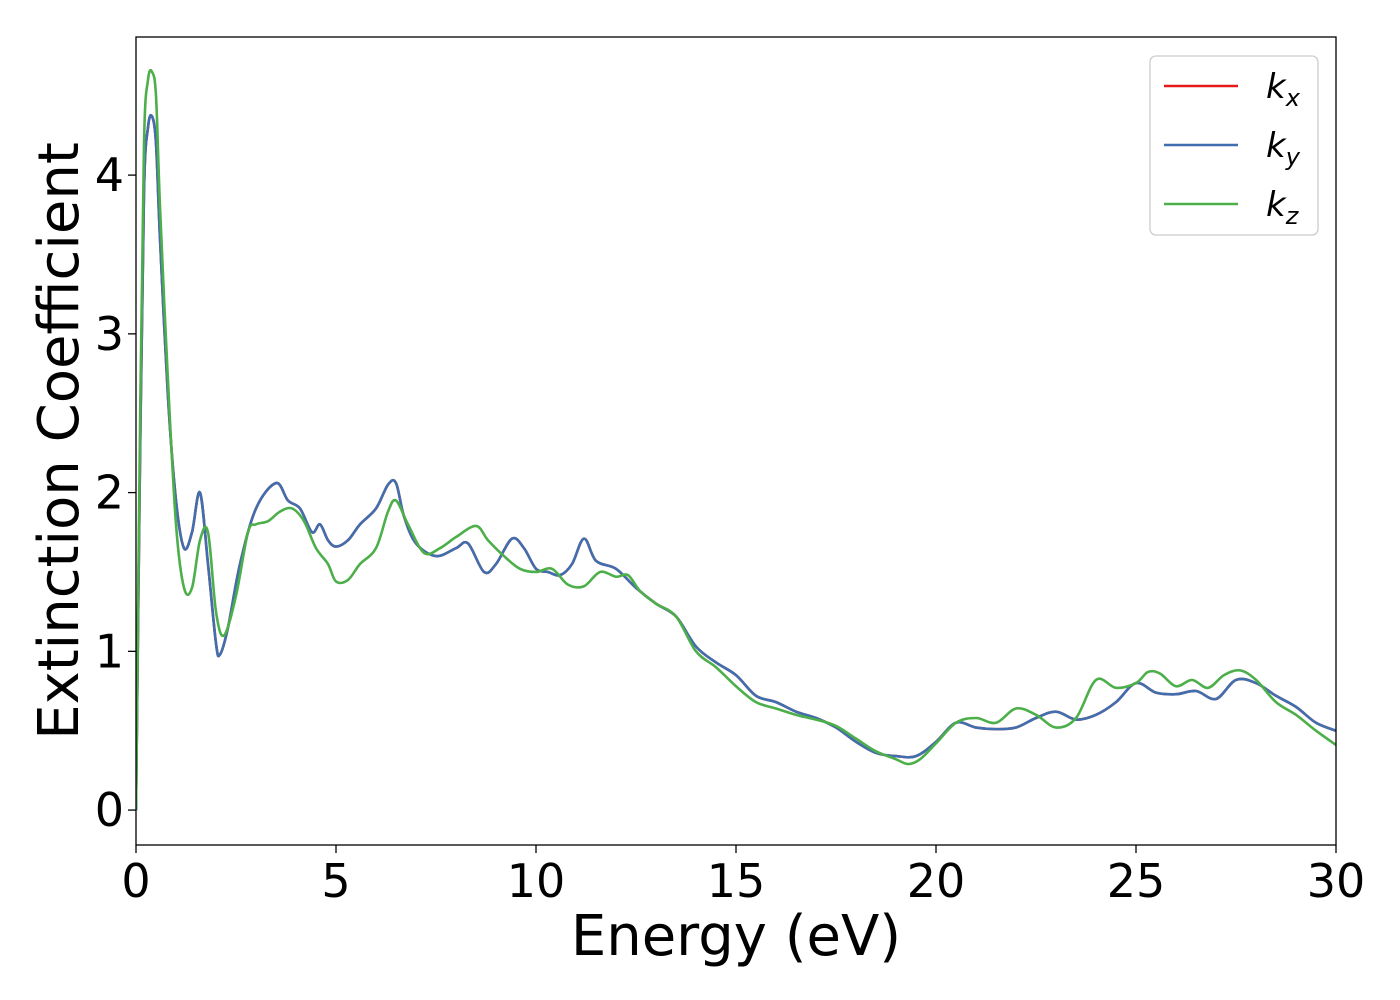 Image resolution: width=1400 pixels, height=1000 pixels. I want to click on y-ticks: 0 1 2 3 4, so click(115, 492).